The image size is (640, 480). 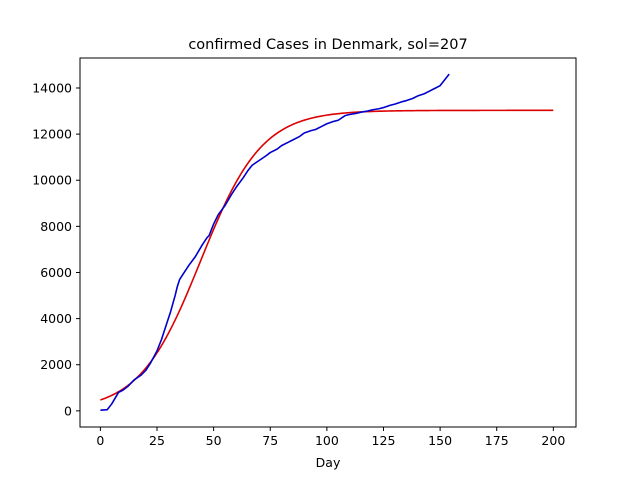 What do you see at coordinates (327, 45) in the screenshot?
I see `chart-title: confirmed Cases in Denmark, sol=207` at bounding box center [327, 45].